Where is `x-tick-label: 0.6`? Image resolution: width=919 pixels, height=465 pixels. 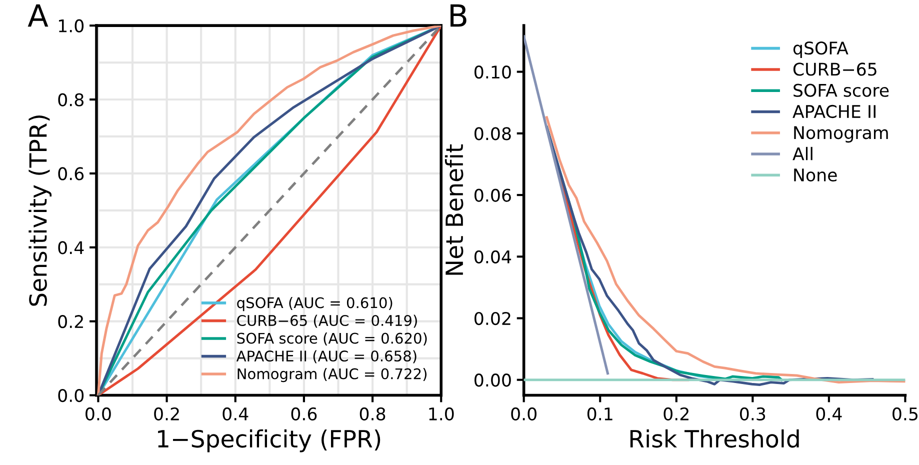 x-tick-label: 0.6 is located at coordinates (304, 413).